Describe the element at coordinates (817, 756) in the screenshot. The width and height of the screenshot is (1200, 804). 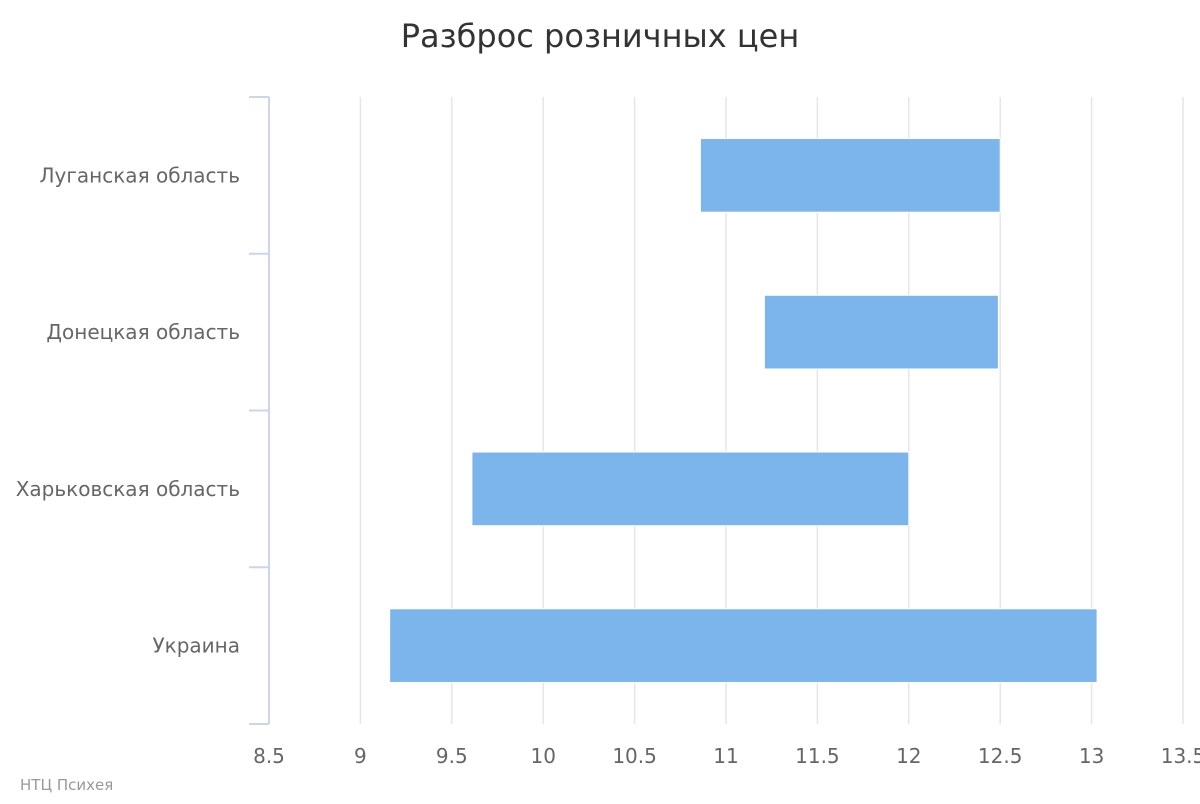
I see `x-tick-label: 11.5` at that location.